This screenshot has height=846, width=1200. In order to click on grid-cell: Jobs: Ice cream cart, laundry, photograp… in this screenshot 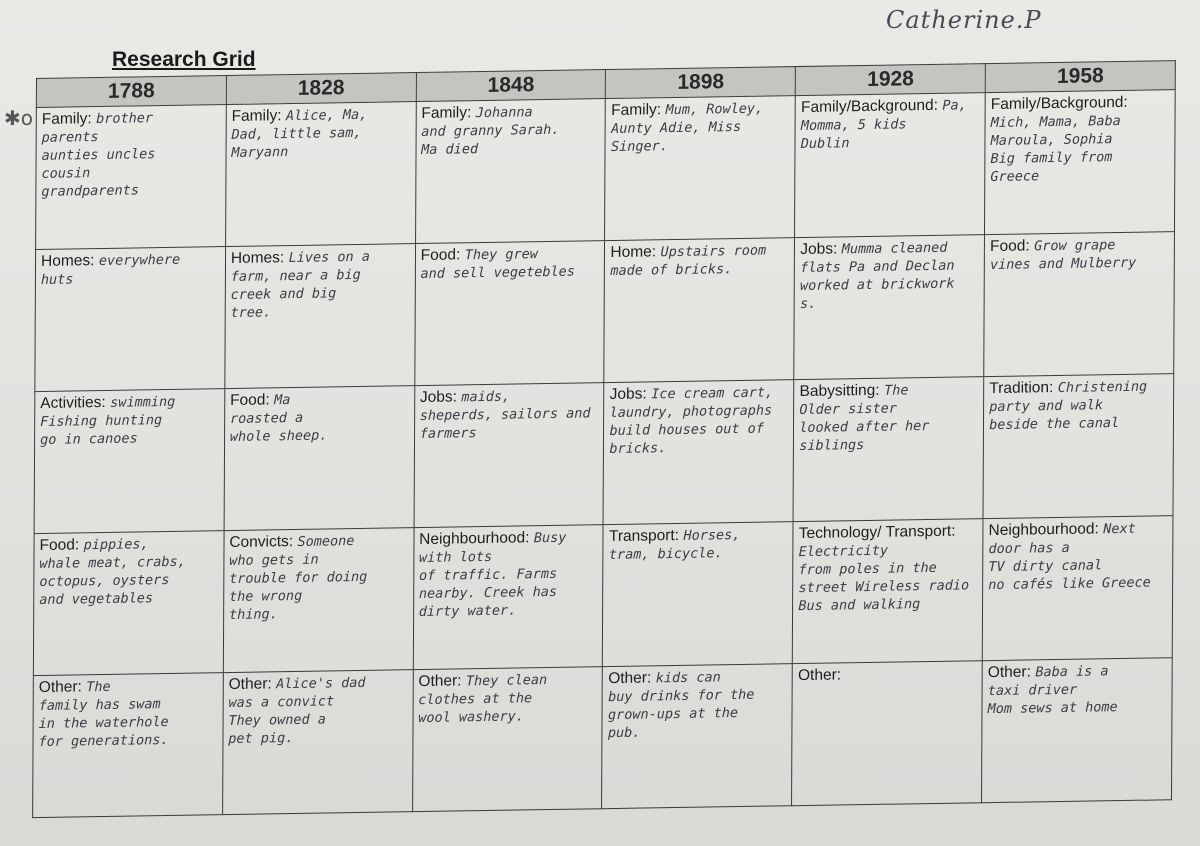, I will do `click(699, 452)`.